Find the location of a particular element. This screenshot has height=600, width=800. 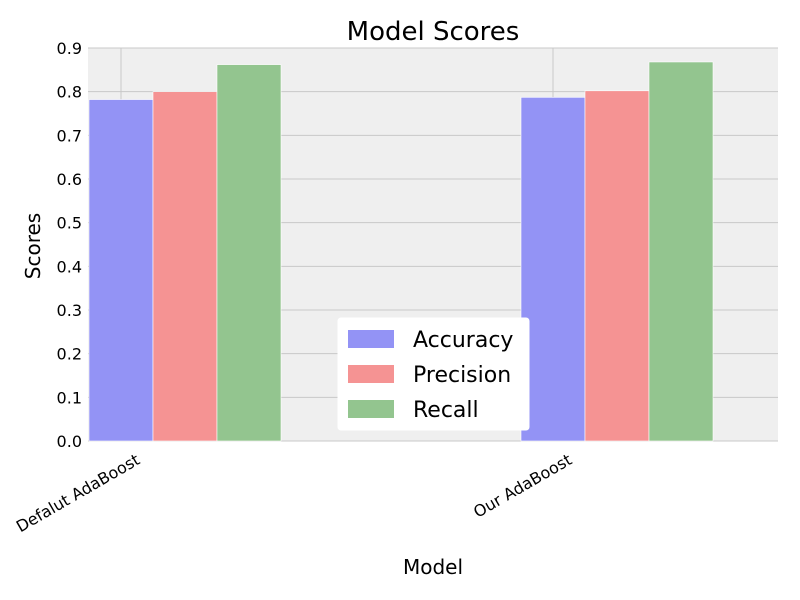

y-tick-labels: 0.0 0.1 0.2 0.3 0.4 0.5 0.6 0.7 0.8 0.9 is located at coordinates (69, 245).